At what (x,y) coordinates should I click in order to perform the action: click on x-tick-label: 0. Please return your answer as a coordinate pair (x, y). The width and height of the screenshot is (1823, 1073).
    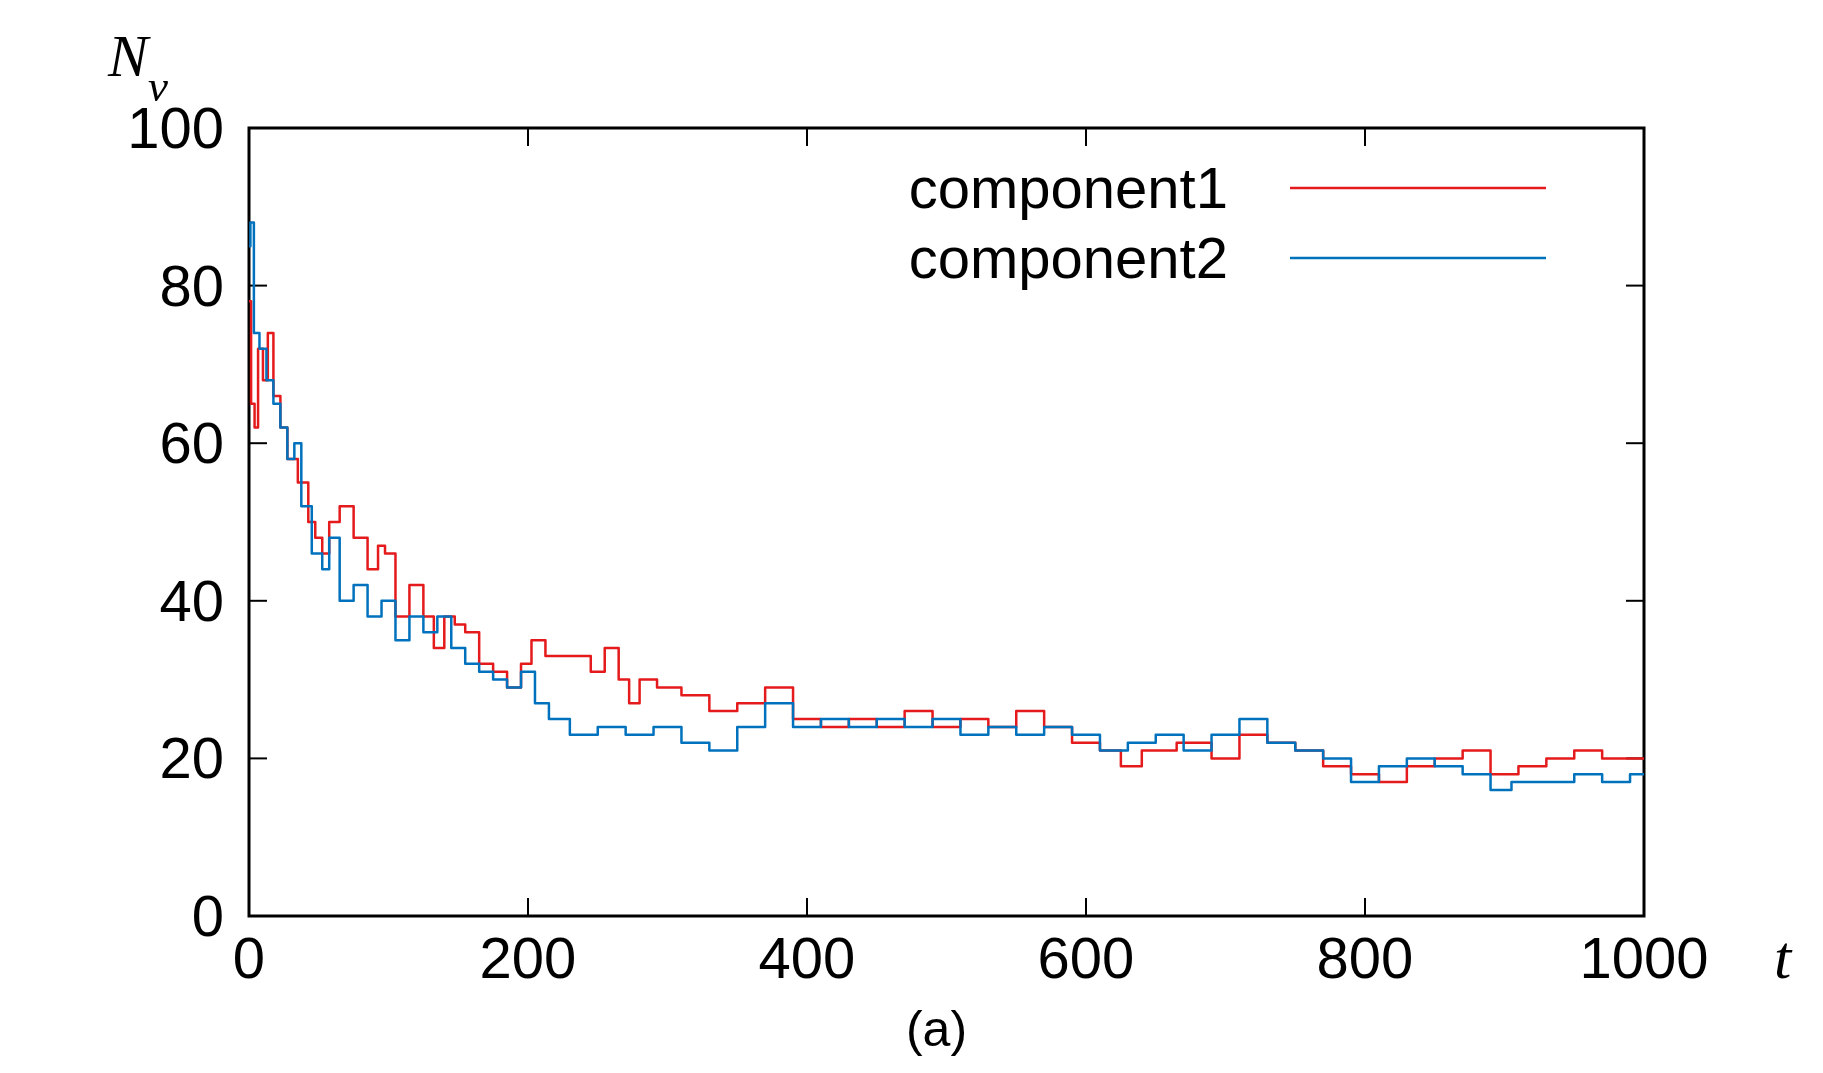
    Looking at the image, I should click on (249, 957).